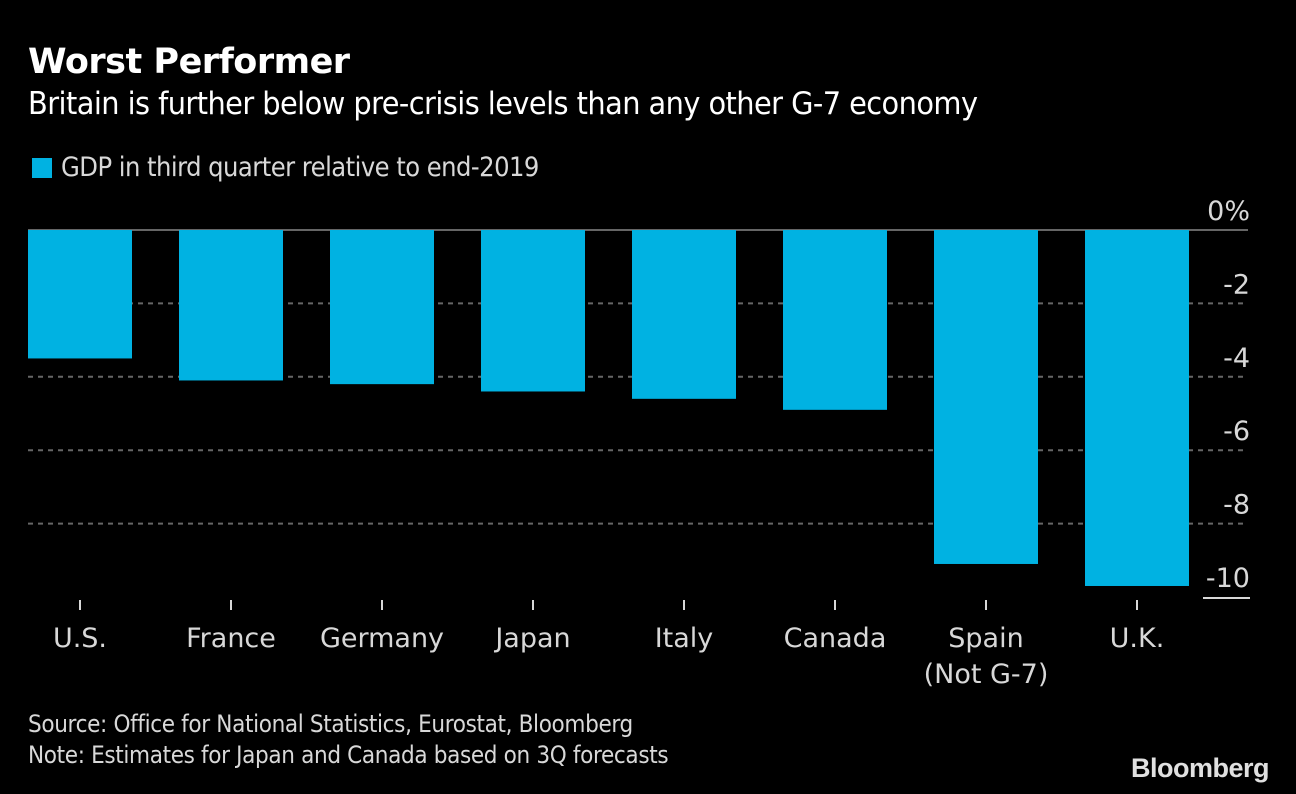 The width and height of the screenshot is (1296, 794). What do you see at coordinates (986, 674) in the screenshot?
I see `x-tick-label: (Not G-7)` at bounding box center [986, 674].